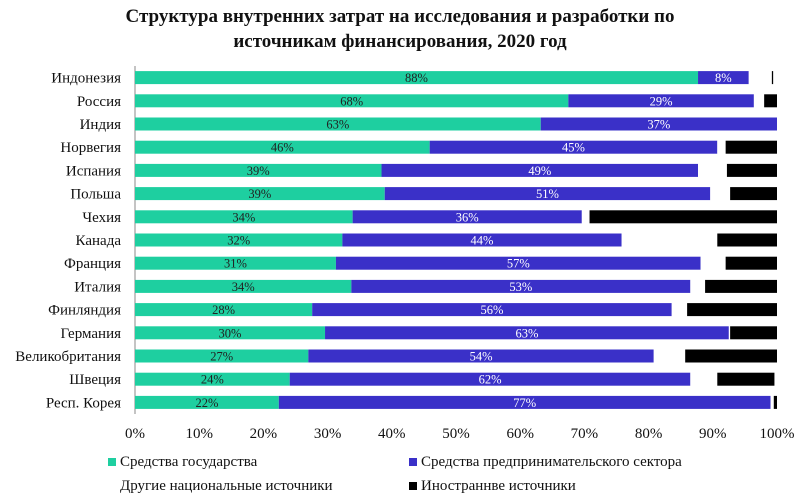 This screenshot has width=800, height=502. What do you see at coordinates (551, 462) in the screenshot?
I see `legend-label-business: Средства предпринимательского сектора` at bounding box center [551, 462].